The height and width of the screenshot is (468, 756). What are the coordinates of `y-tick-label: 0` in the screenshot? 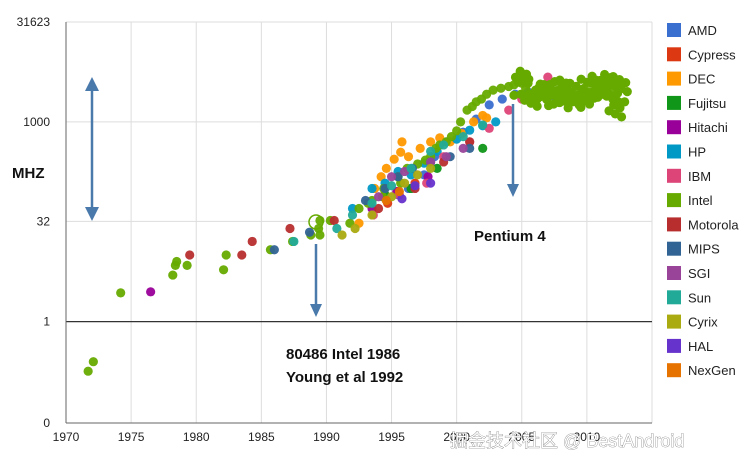 It's located at (46, 423).